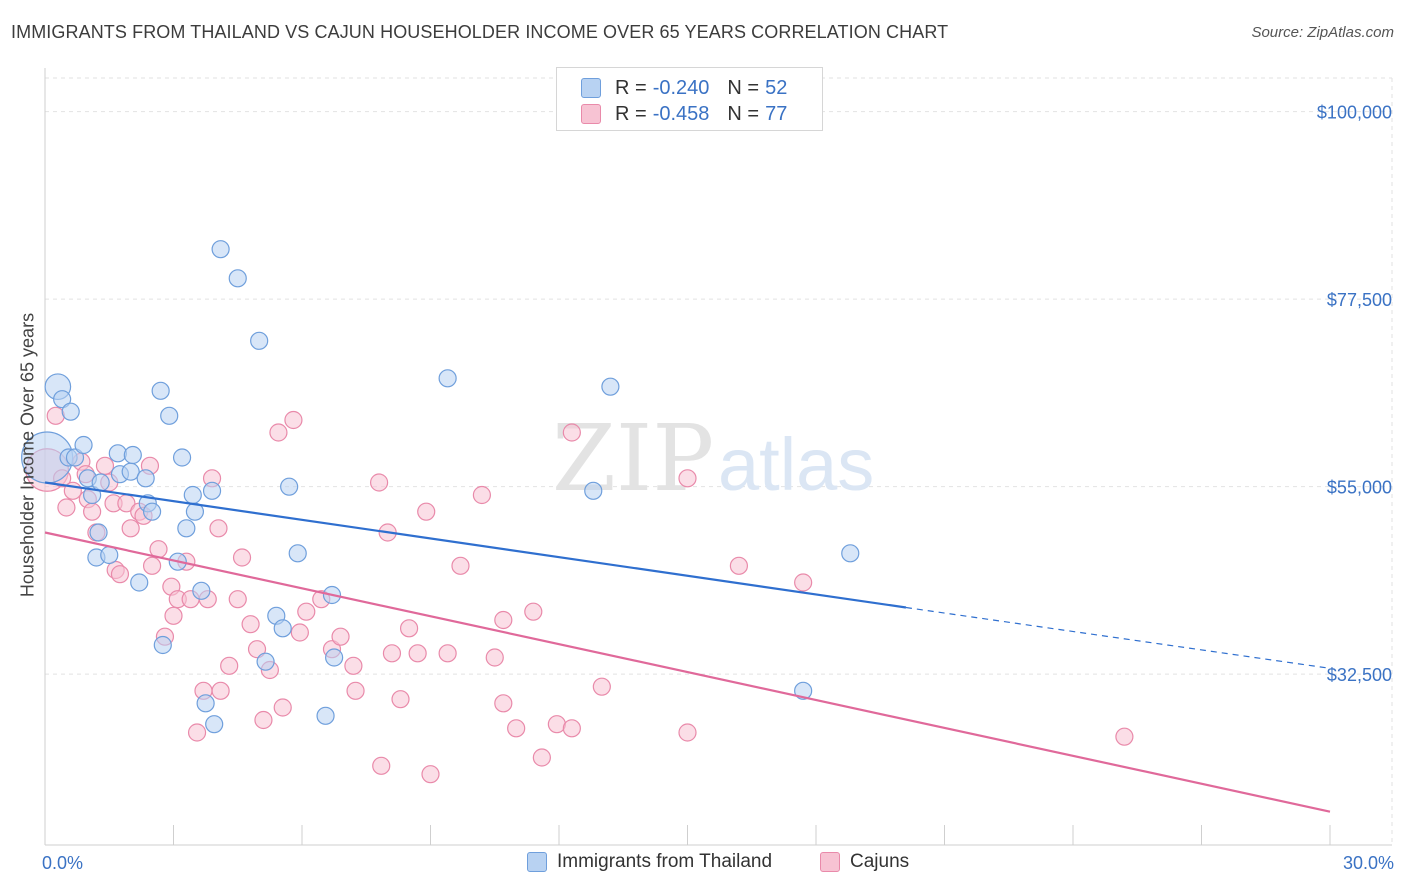 The image size is (1406, 892). I want to click on legend-r-value: -0.240, so click(681, 87).